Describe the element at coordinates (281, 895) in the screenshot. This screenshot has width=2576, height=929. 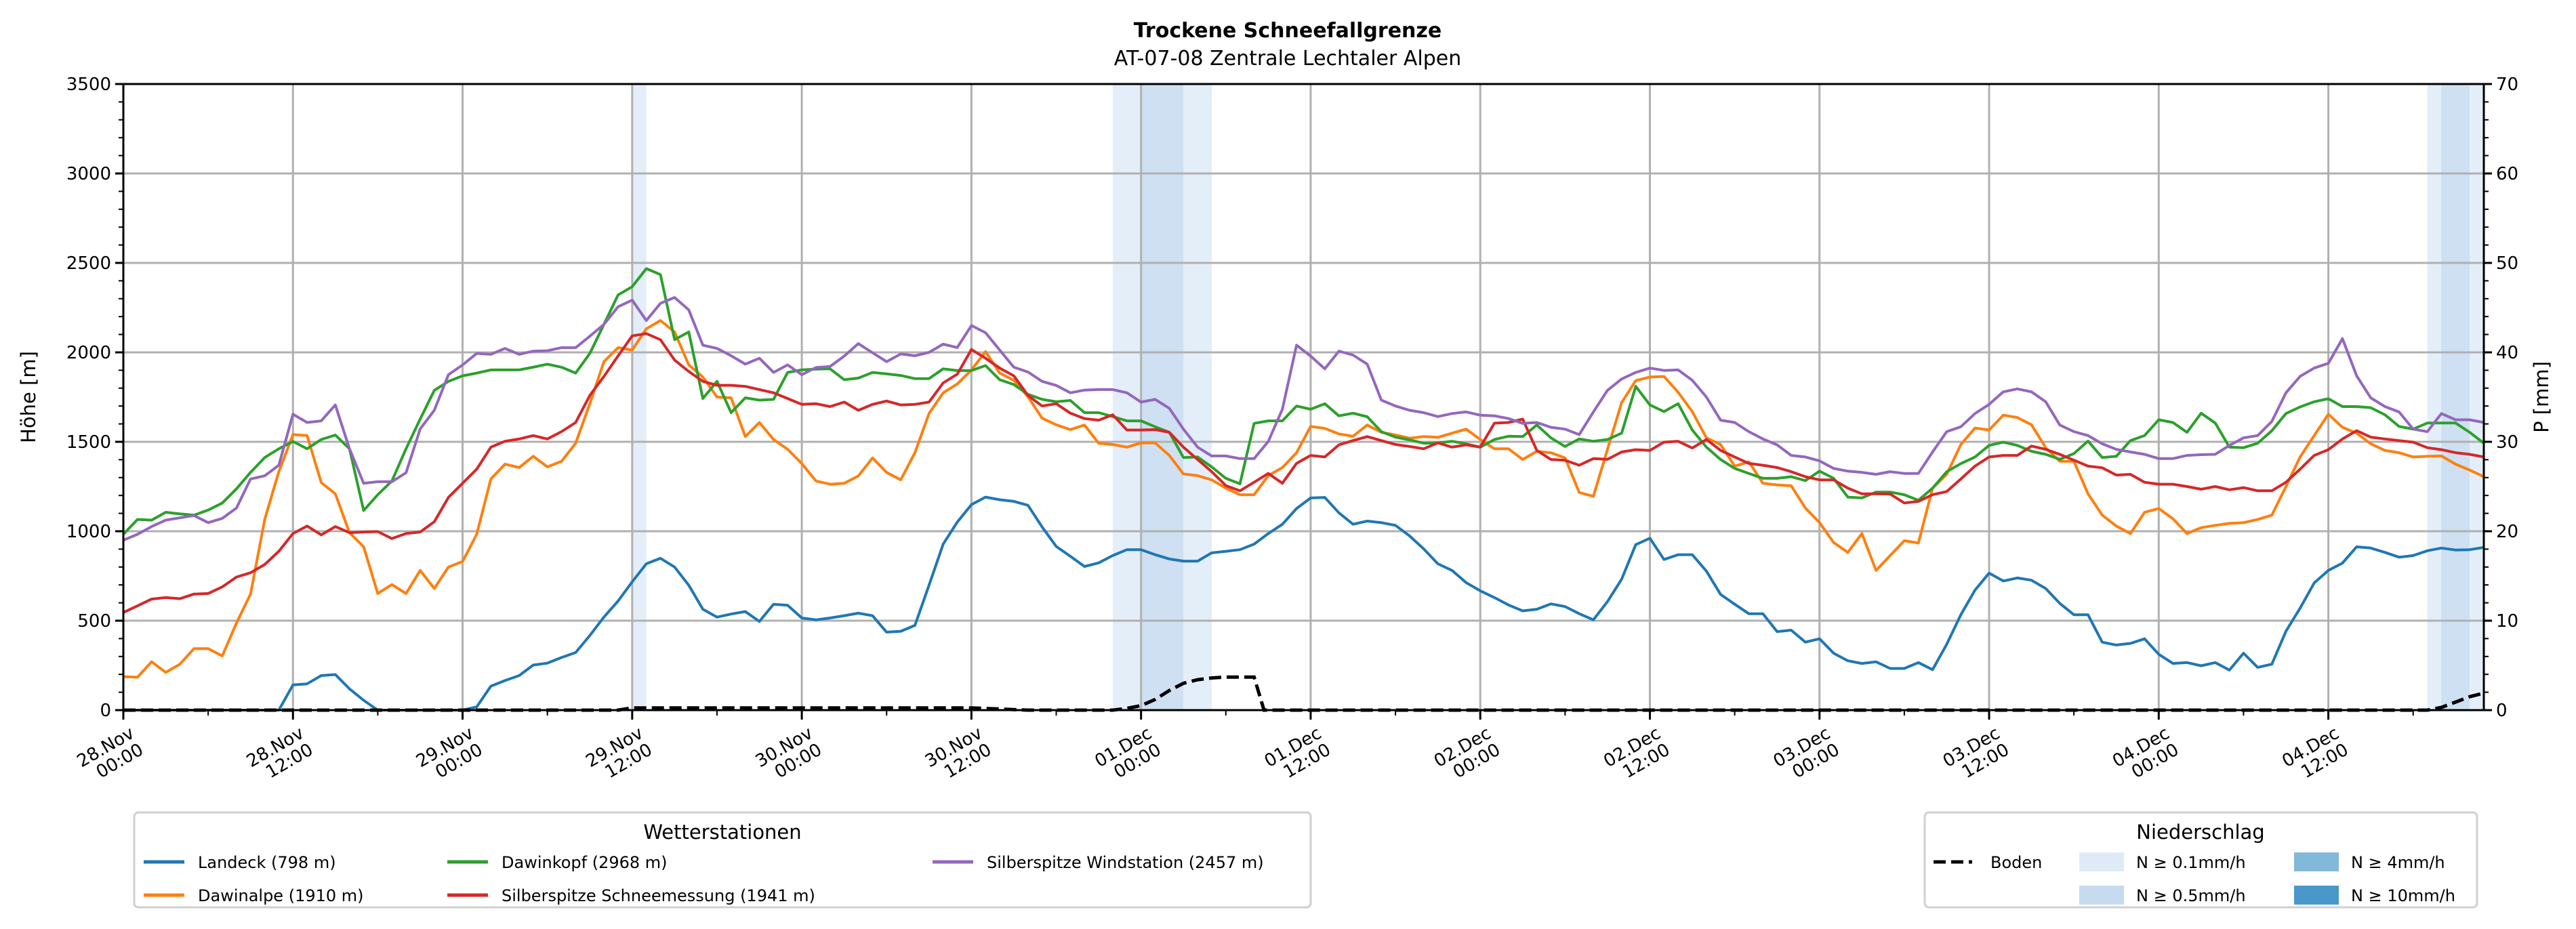
I see `legend-label: Dawinalpe (1910 m)` at that location.